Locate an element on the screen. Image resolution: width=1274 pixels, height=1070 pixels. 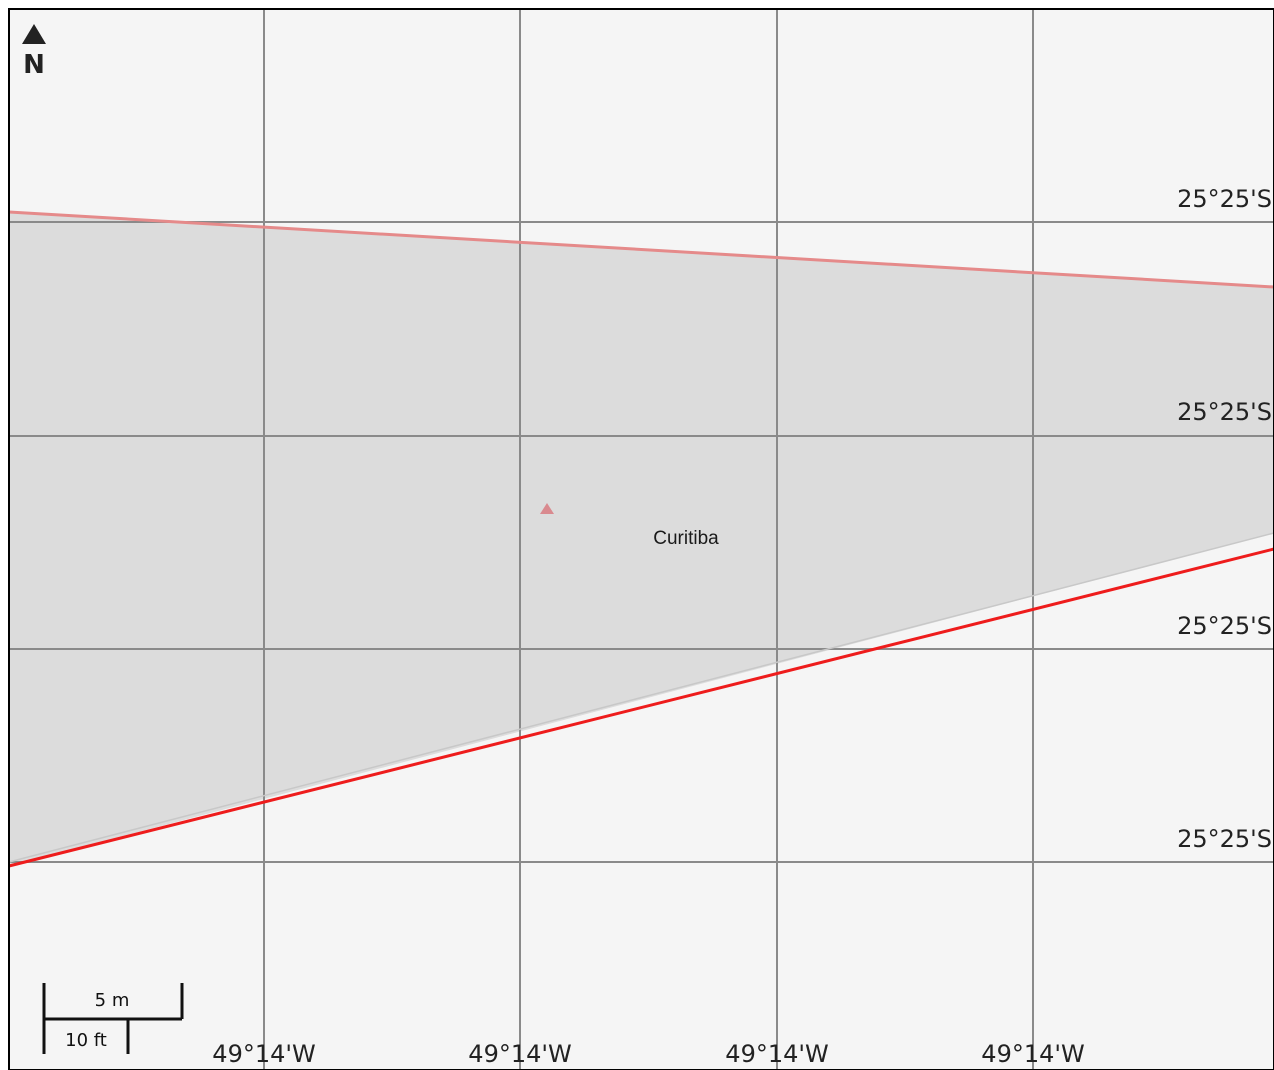
north-arrow-letter: N is located at coordinates (34, 65).